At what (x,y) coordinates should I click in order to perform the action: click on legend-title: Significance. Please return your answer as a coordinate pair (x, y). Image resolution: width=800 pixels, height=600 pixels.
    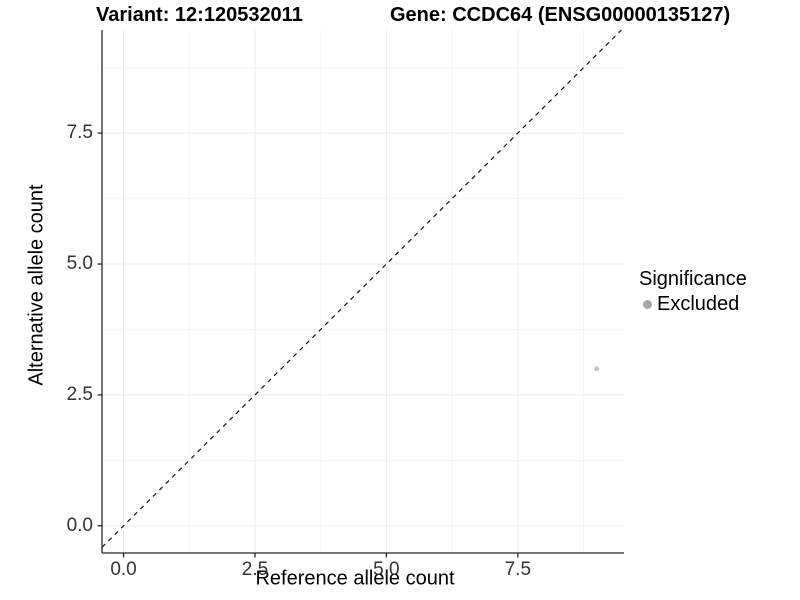
    Looking at the image, I should click on (693, 279).